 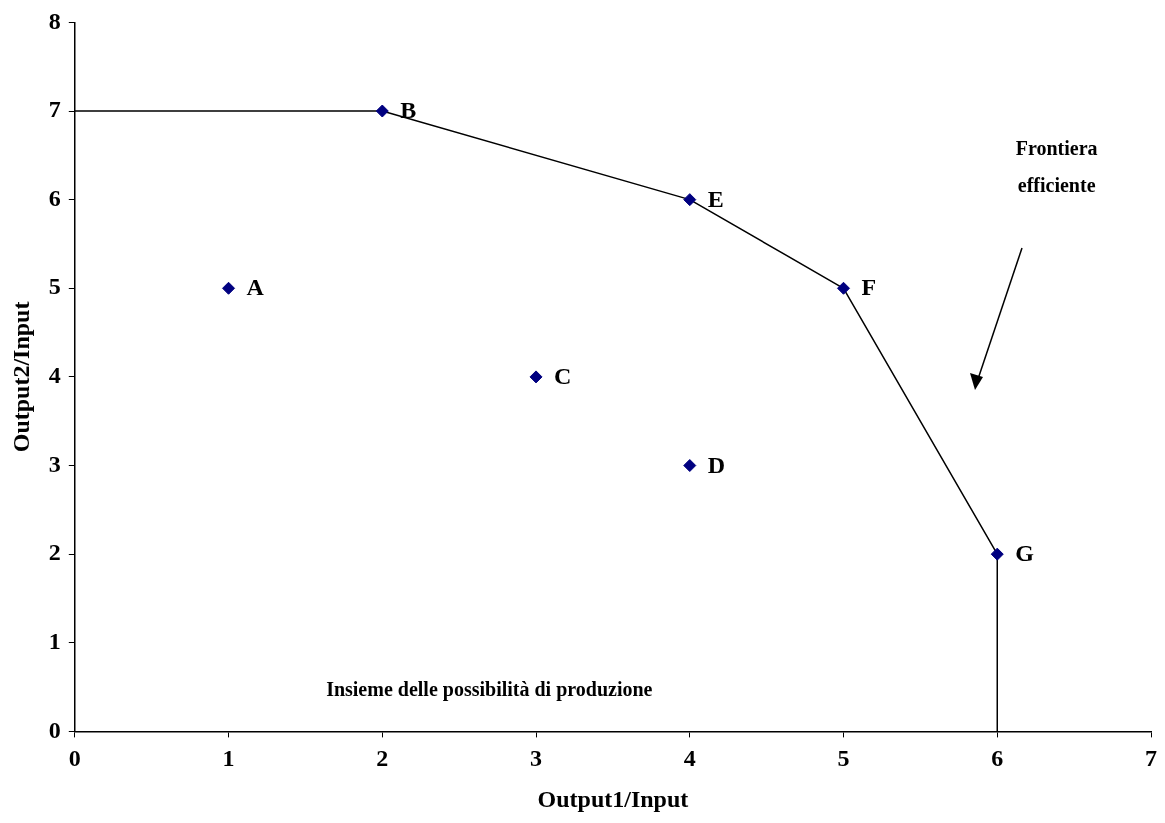 What do you see at coordinates (613, 798) in the screenshot?
I see `x-axis-title: Output1/Input` at bounding box center [613, 798].